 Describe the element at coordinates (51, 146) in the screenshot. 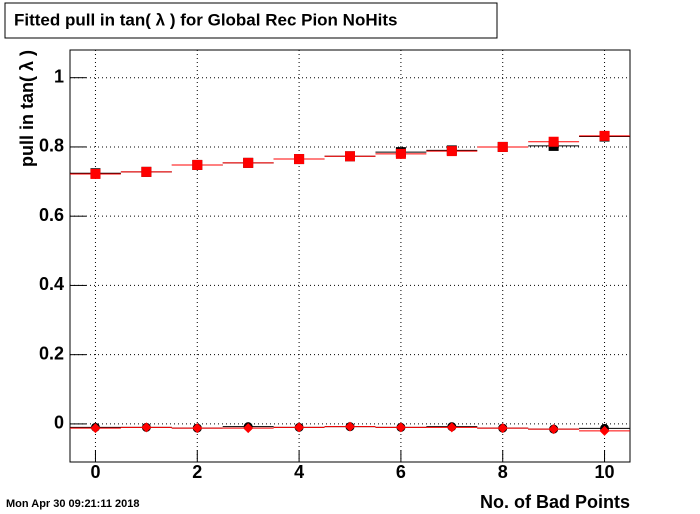

I see `y-tick-label: 0.8` at that location.